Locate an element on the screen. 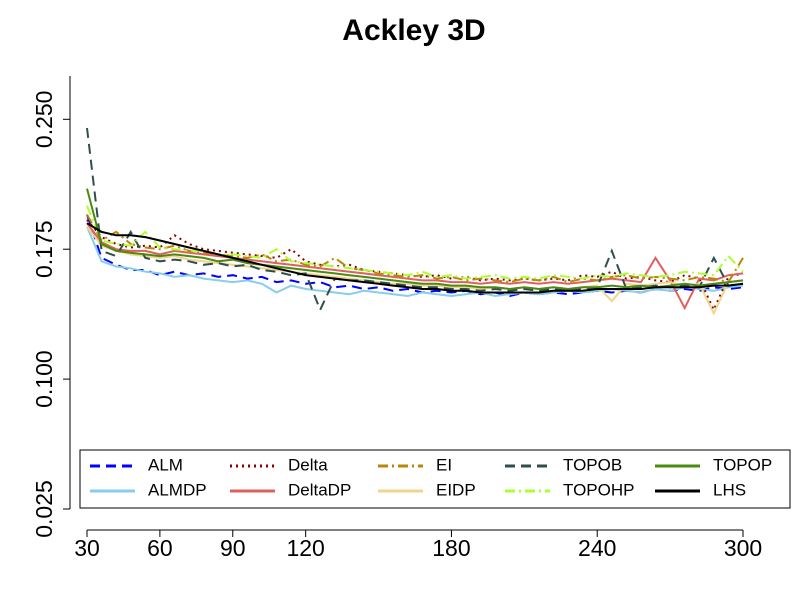 Image resolution: width=800 pixels, height=600 pixels. x-tick-label: 90 is located at coordinates (233, 548).